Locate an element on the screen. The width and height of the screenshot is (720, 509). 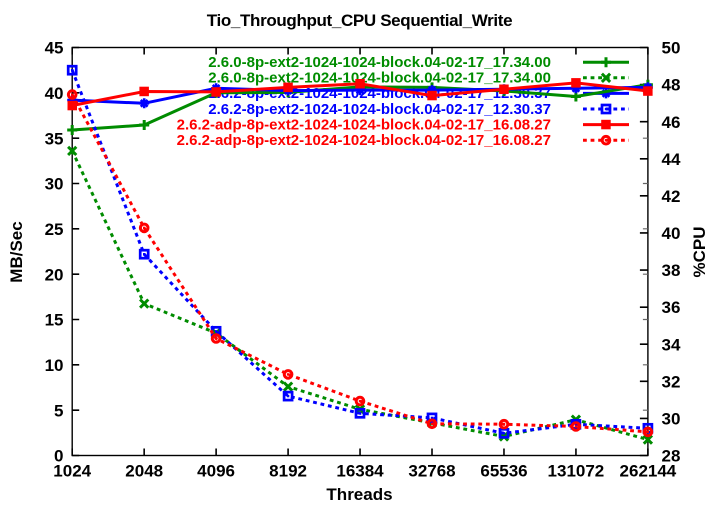
svg-text: 1024 is located at coordinates (72, 471).